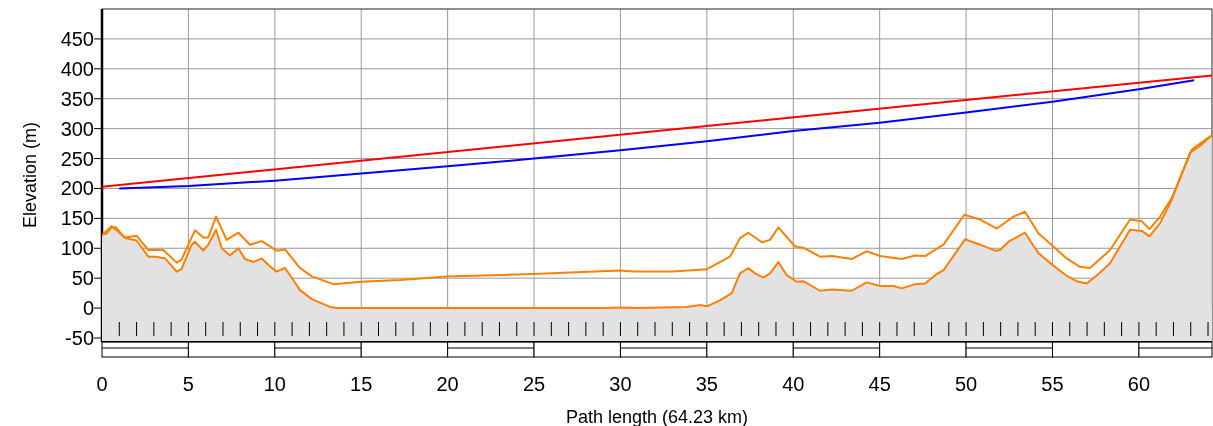  Describe the element at coordinates (77, 218) in the screenshot. I see `y-tick-label: 150` at that location.